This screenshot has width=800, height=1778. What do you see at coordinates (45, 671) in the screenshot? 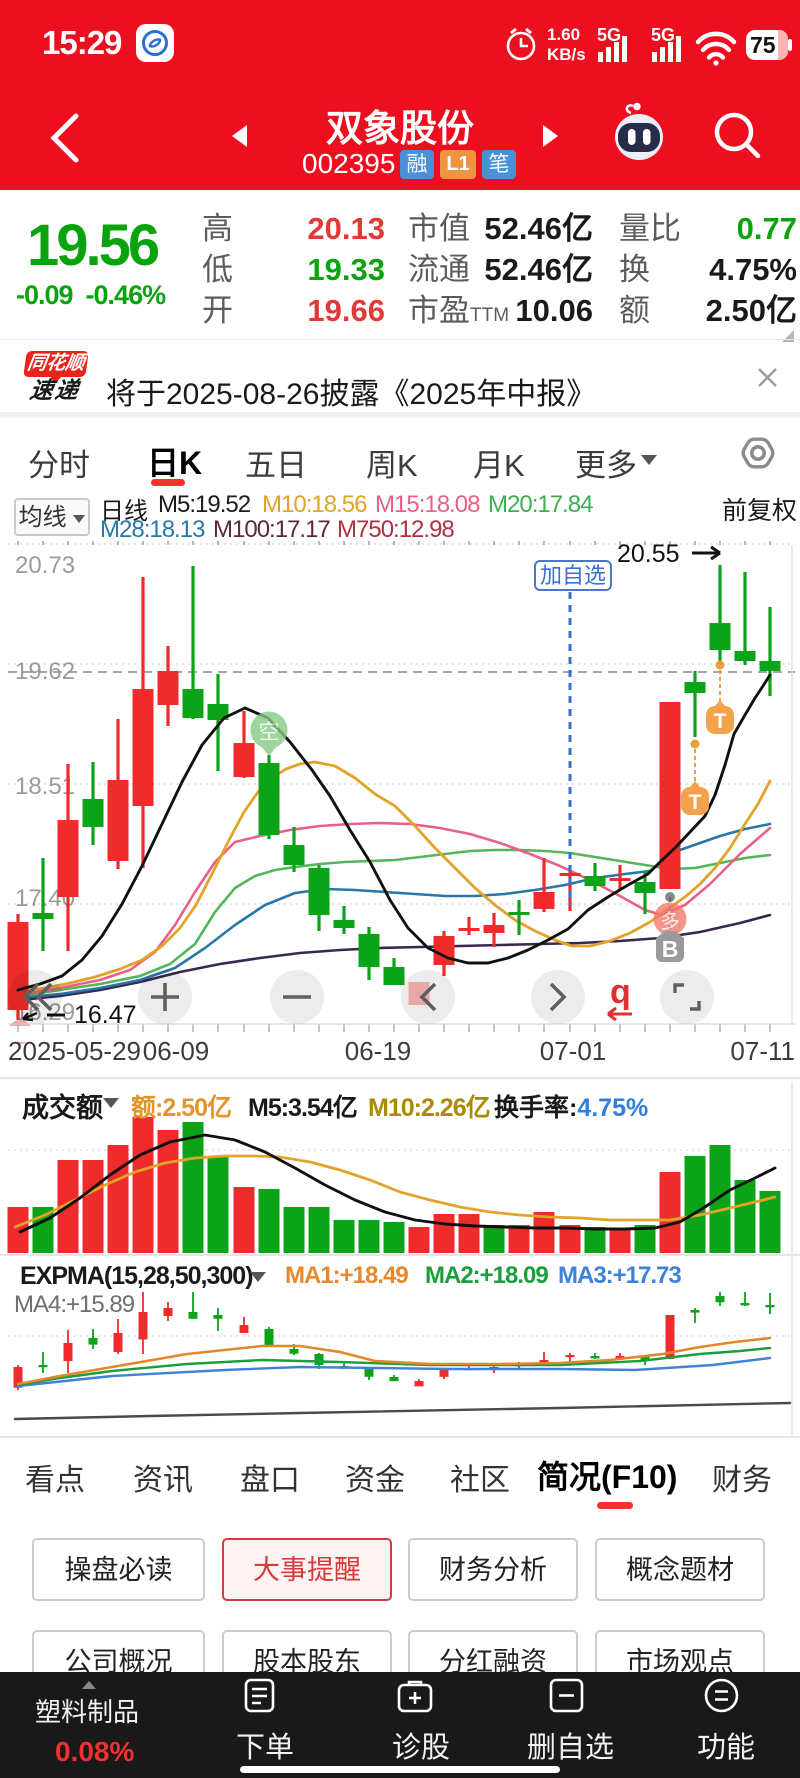
I see `svg-text: 19.62` at bounding box center [45, 671].